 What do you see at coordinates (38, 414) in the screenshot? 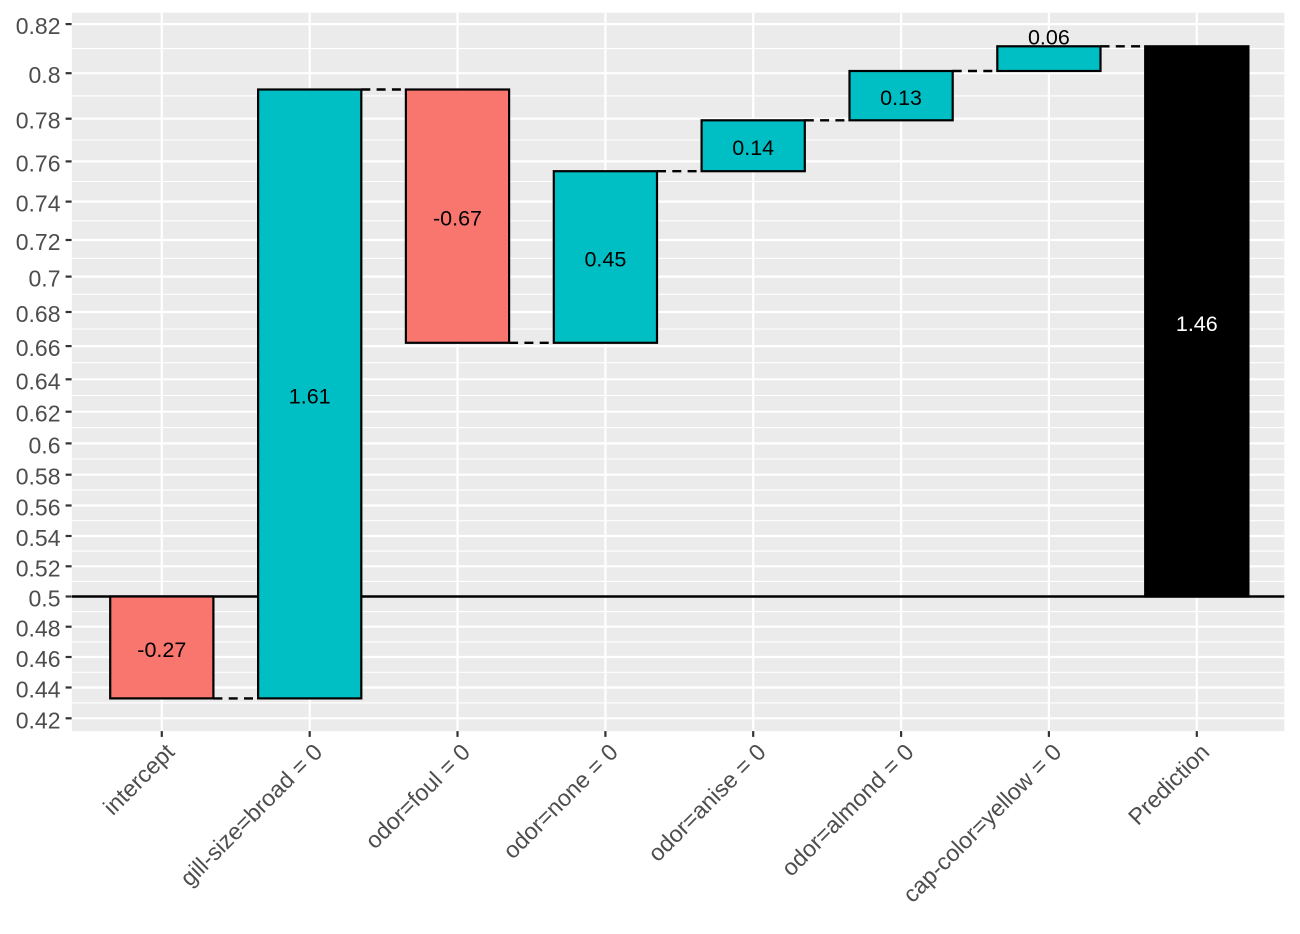
I see `svg-text: 0.62` at bounding box center [38, 414].